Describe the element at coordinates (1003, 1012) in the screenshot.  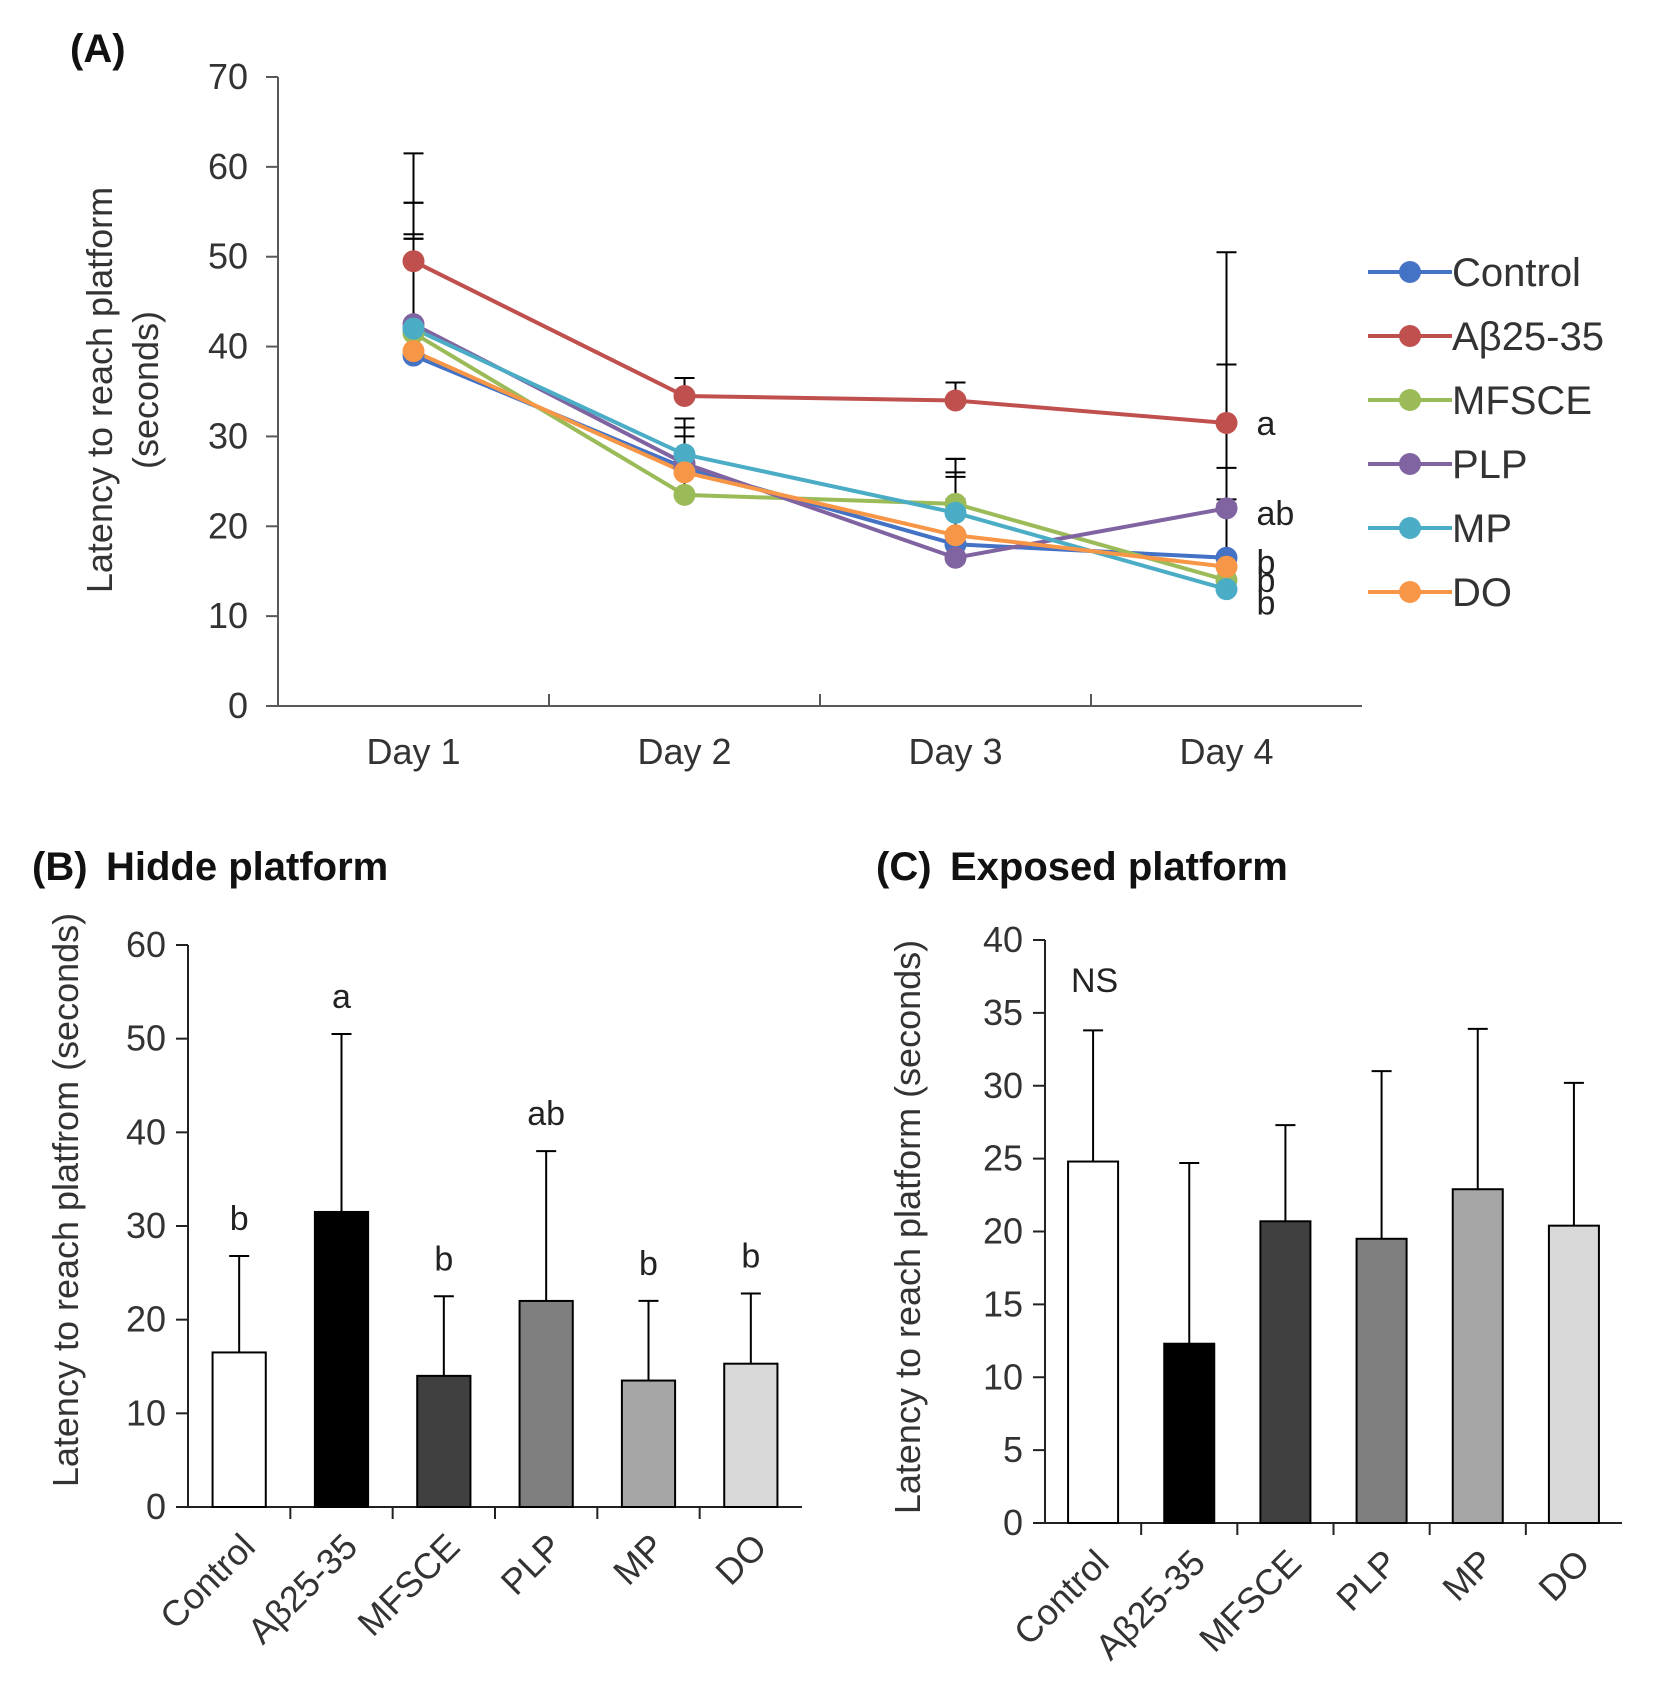
I see `panel-c-ytick-label: 35` at that location.